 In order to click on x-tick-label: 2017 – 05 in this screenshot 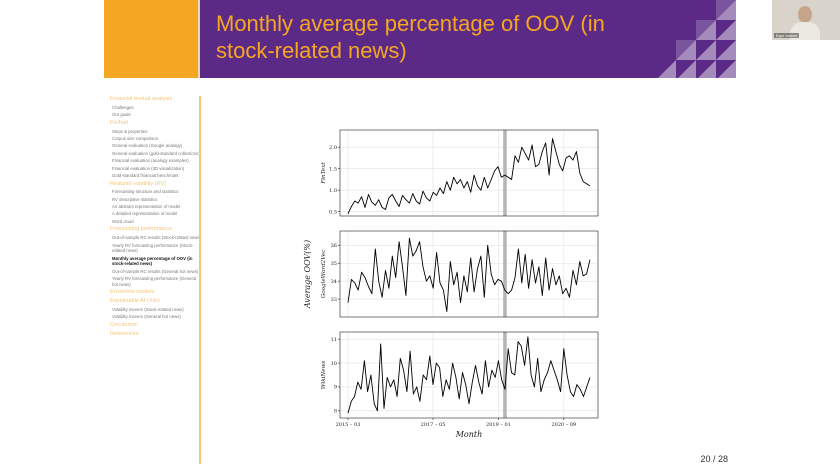, I will do `click(433, 425)`.